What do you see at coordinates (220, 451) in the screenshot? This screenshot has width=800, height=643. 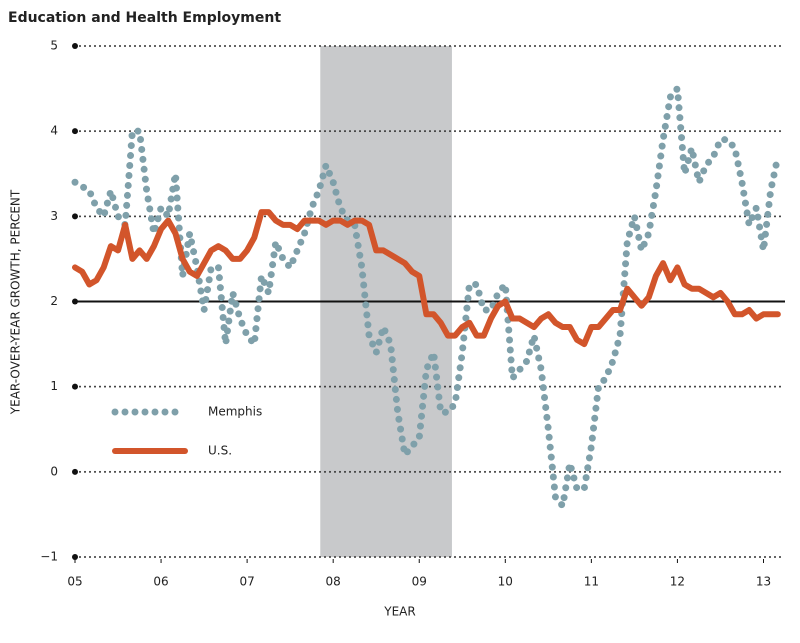 I see `legend-label: U.S.` at bounding box center [220, 451].